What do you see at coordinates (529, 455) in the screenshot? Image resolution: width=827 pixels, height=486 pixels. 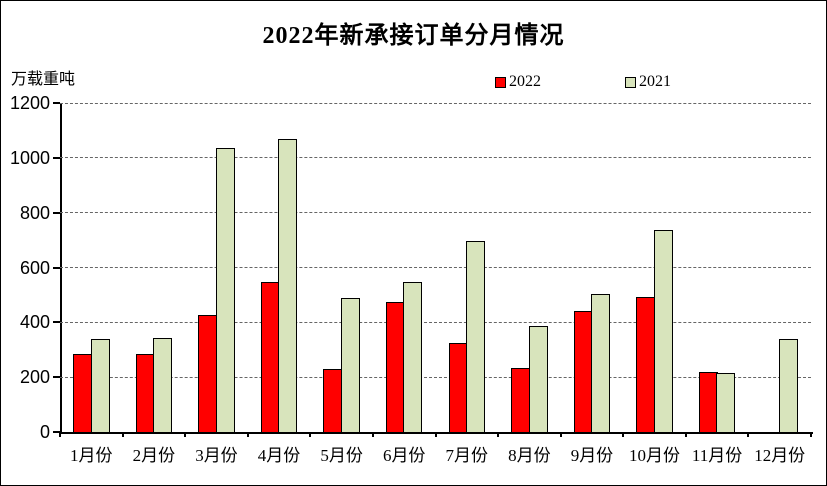 I see `x-axis-label: 8月份` at bounding box center [529, 455].